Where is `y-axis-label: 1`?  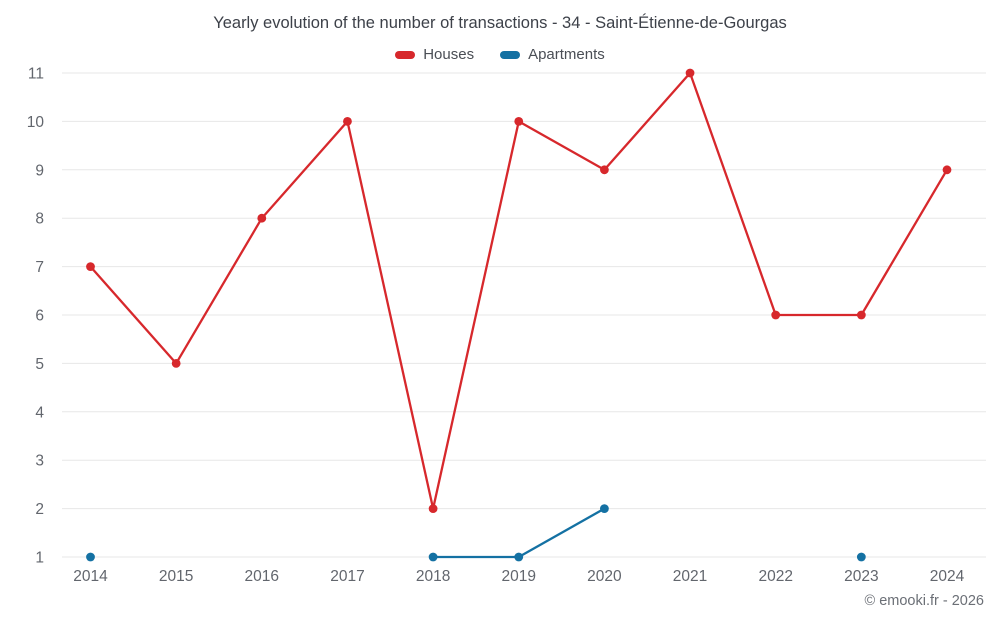
y-axis-label: 1 is located at coordinates (39, 558).